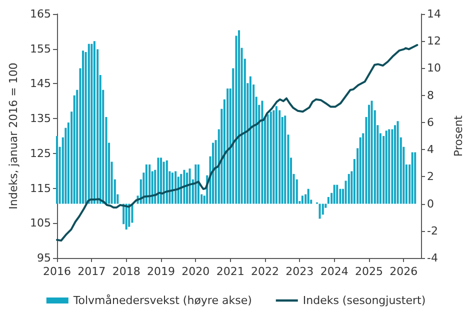 The height and width of the screenshot is (315, 472). What do you see at coordinates (40, 188) in the screenshot?
I see `y-tick-label: 115` at bounding box center [40, 188].